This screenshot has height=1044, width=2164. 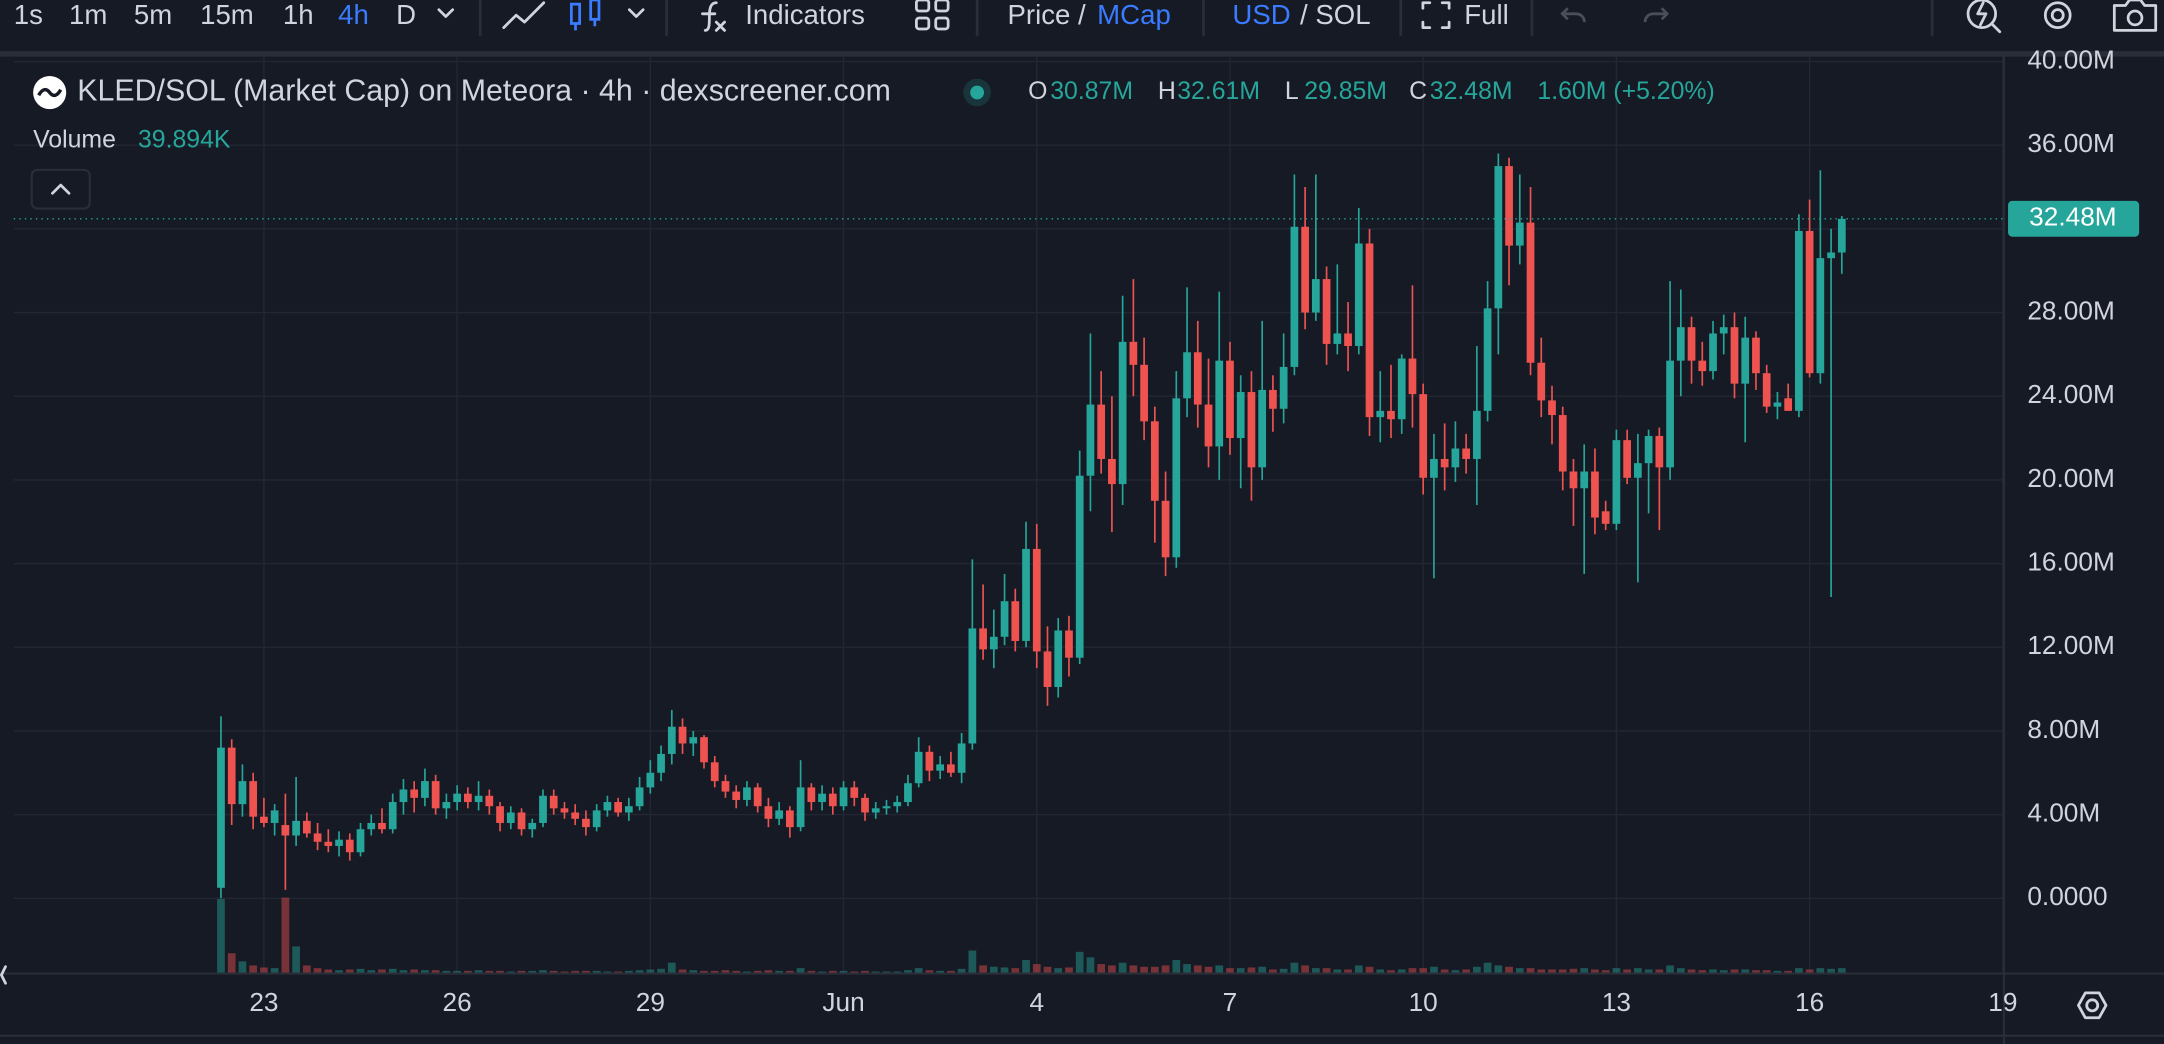 I want to click on alert-icon, so click(x=1984, y=17).